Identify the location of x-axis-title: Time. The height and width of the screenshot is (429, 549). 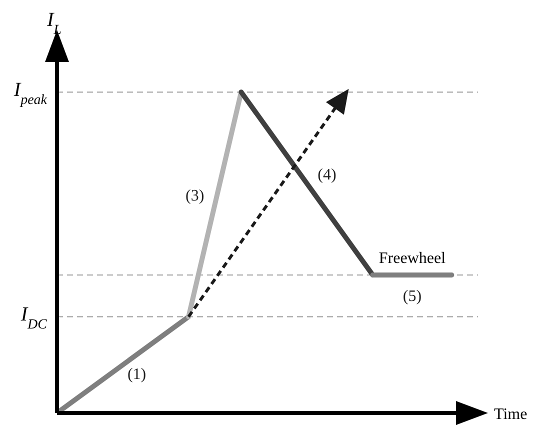
(511, 414).